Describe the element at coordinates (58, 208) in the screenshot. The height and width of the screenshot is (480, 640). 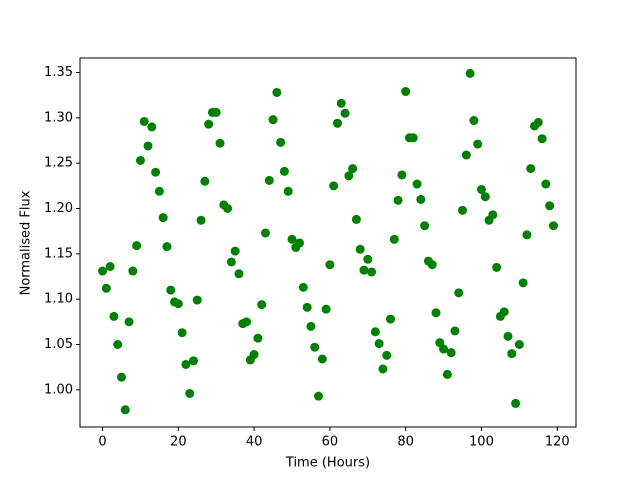
I see `y-tick-label: 1.20` at that location.